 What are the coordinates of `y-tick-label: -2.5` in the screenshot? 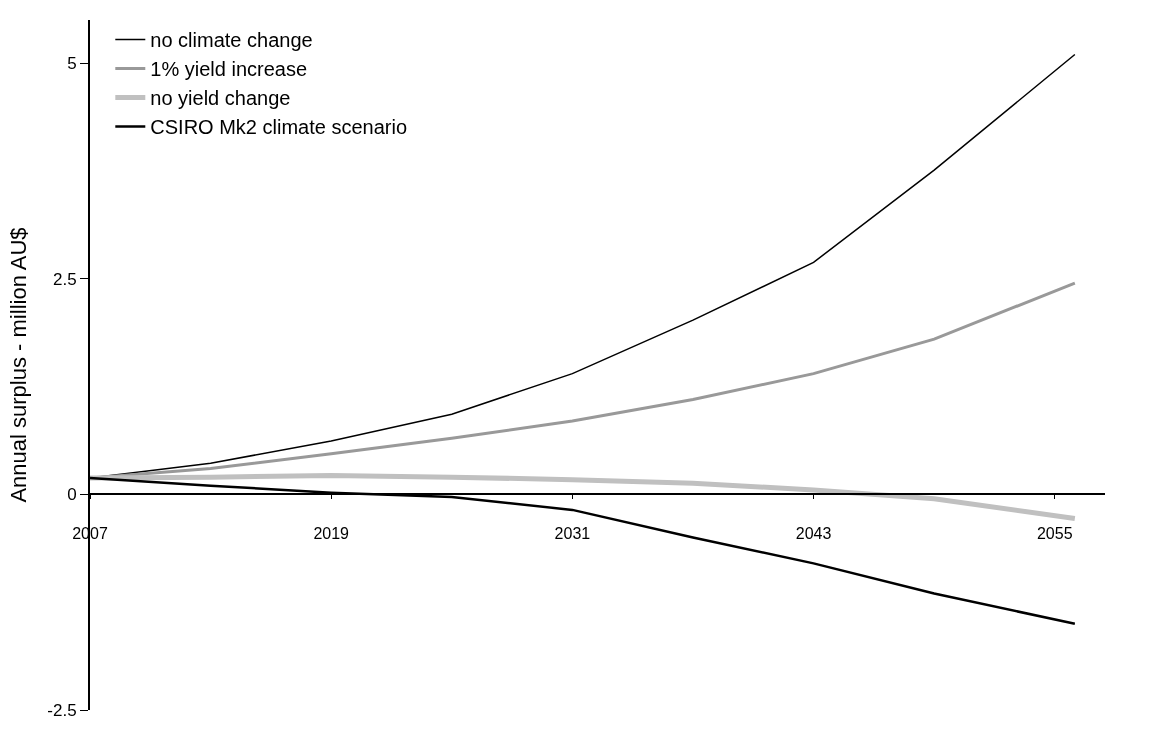 It's located at (62, 710).